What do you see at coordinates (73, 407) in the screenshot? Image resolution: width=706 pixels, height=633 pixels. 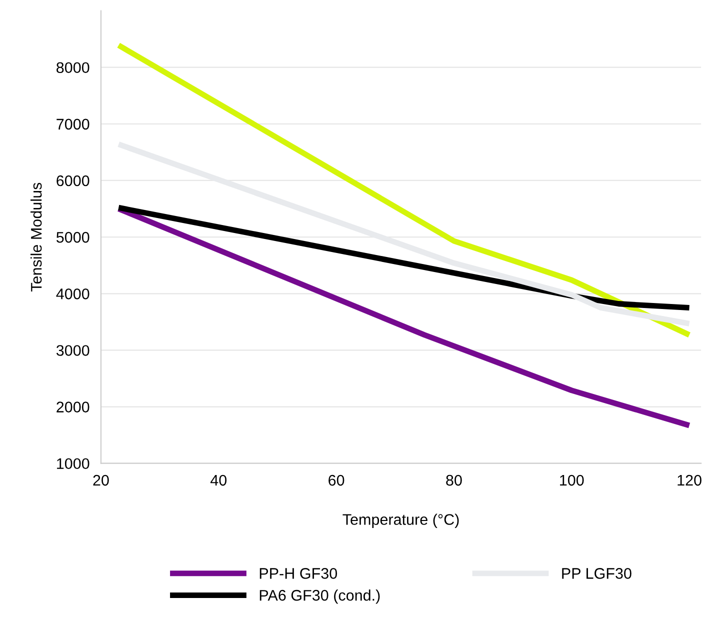 I see `y-tick-label: 2000` at bounding box center [73, 407].